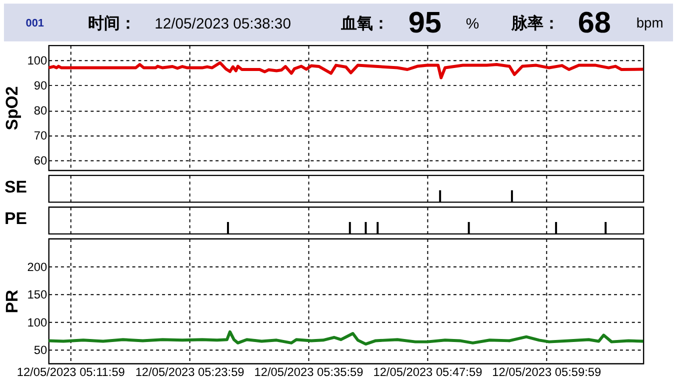  What do you see at coordinates (12, 108) in the screenshot?
I see `y-axis-title: SpO2` at bounding box center [12, 108].